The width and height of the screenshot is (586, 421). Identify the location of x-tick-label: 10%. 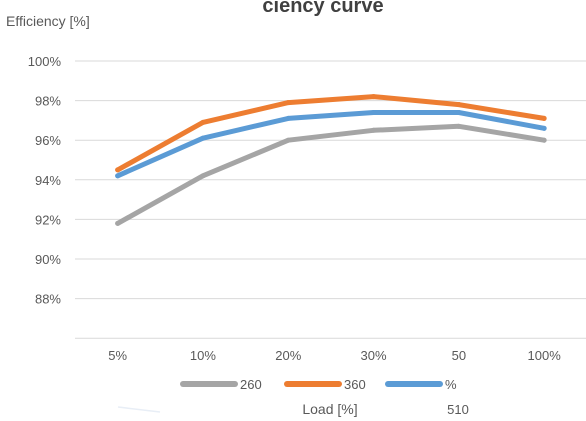
(203, 355).